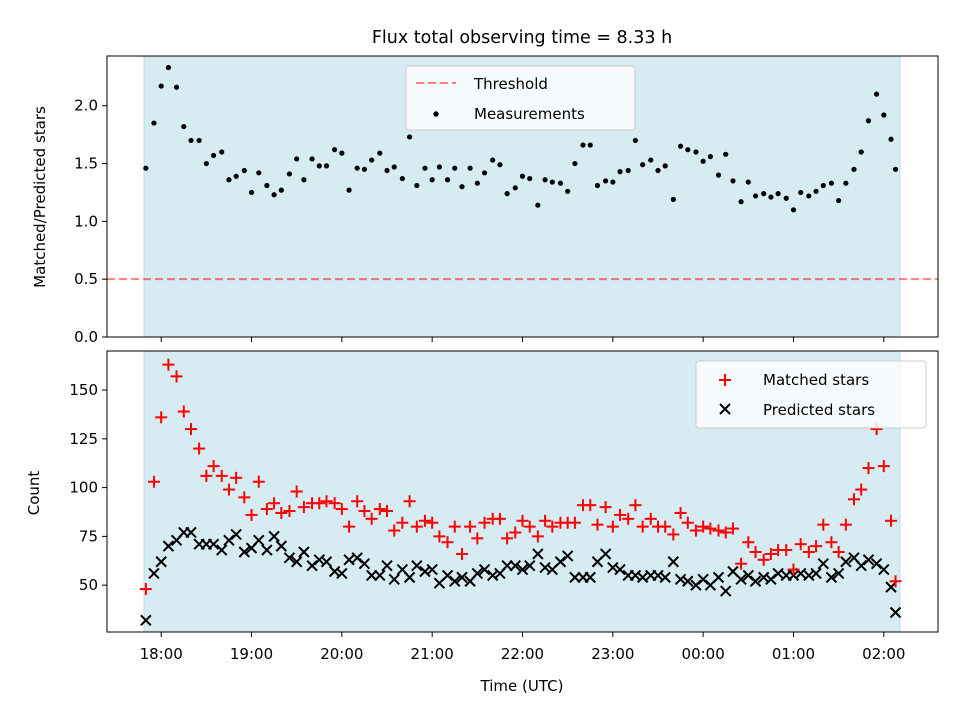  I want to click on predicted-legend-label: Predicted stars, so click(819, 410).